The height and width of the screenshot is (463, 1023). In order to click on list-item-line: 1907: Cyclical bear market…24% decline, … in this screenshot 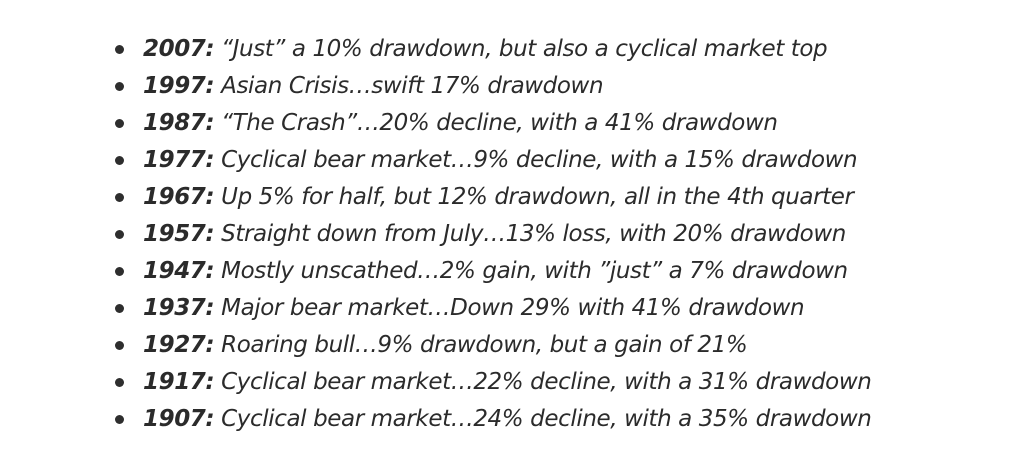, I will do `click(507, 419)`.